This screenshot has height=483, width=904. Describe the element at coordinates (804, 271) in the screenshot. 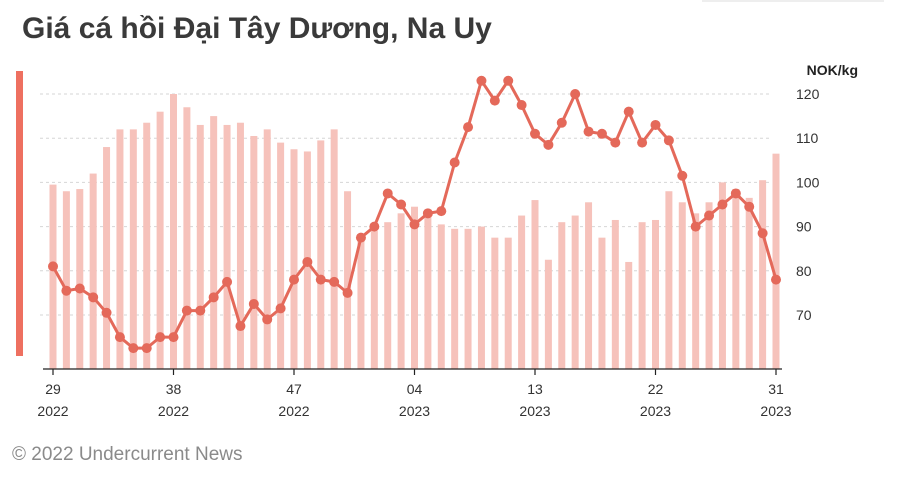

I see `y-tick-label: 80` at that location.